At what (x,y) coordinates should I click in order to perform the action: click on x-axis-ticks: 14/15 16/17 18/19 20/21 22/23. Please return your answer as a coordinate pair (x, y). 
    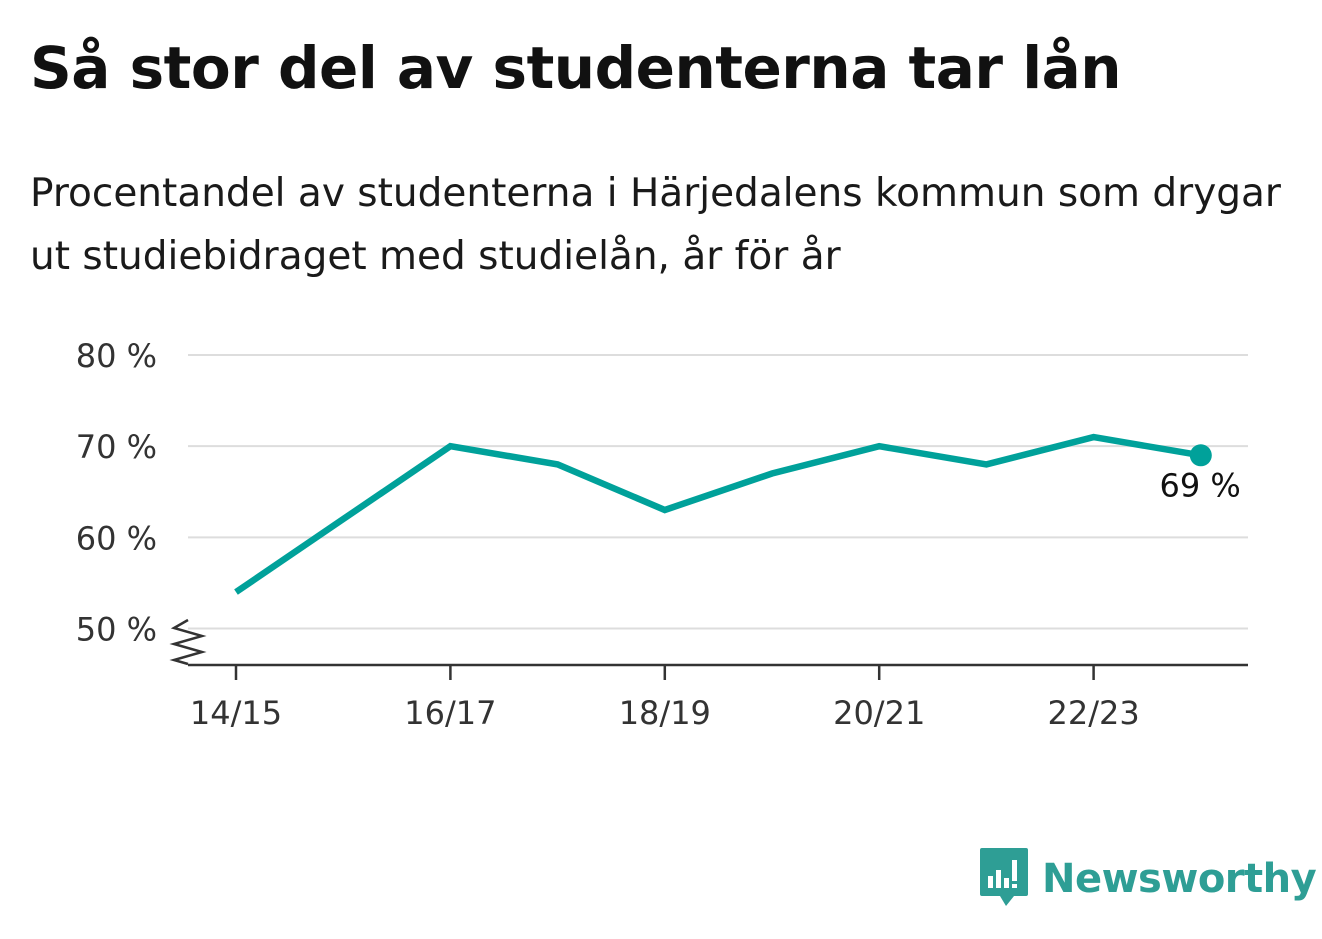
    Looking at the image, I should click on (665, 698).